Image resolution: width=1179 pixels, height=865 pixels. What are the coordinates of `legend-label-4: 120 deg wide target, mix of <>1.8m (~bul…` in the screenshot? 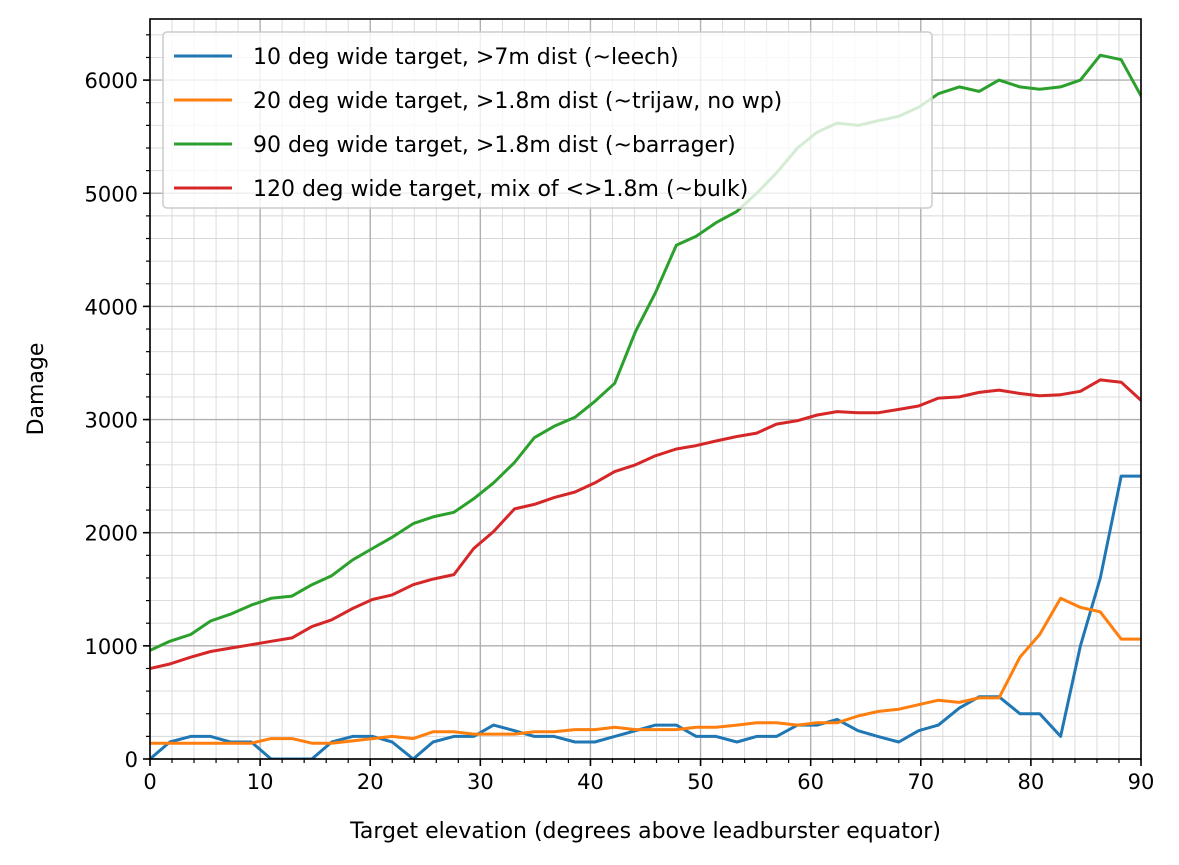 It's located at (500, 189).